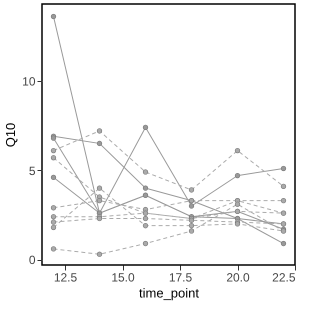 Image resolution: width=320 pixels, height=320 pixels. Describe the element at coordinates (180, 277) in the screenshot. I see `x-tick-label: 17.5` at that location.